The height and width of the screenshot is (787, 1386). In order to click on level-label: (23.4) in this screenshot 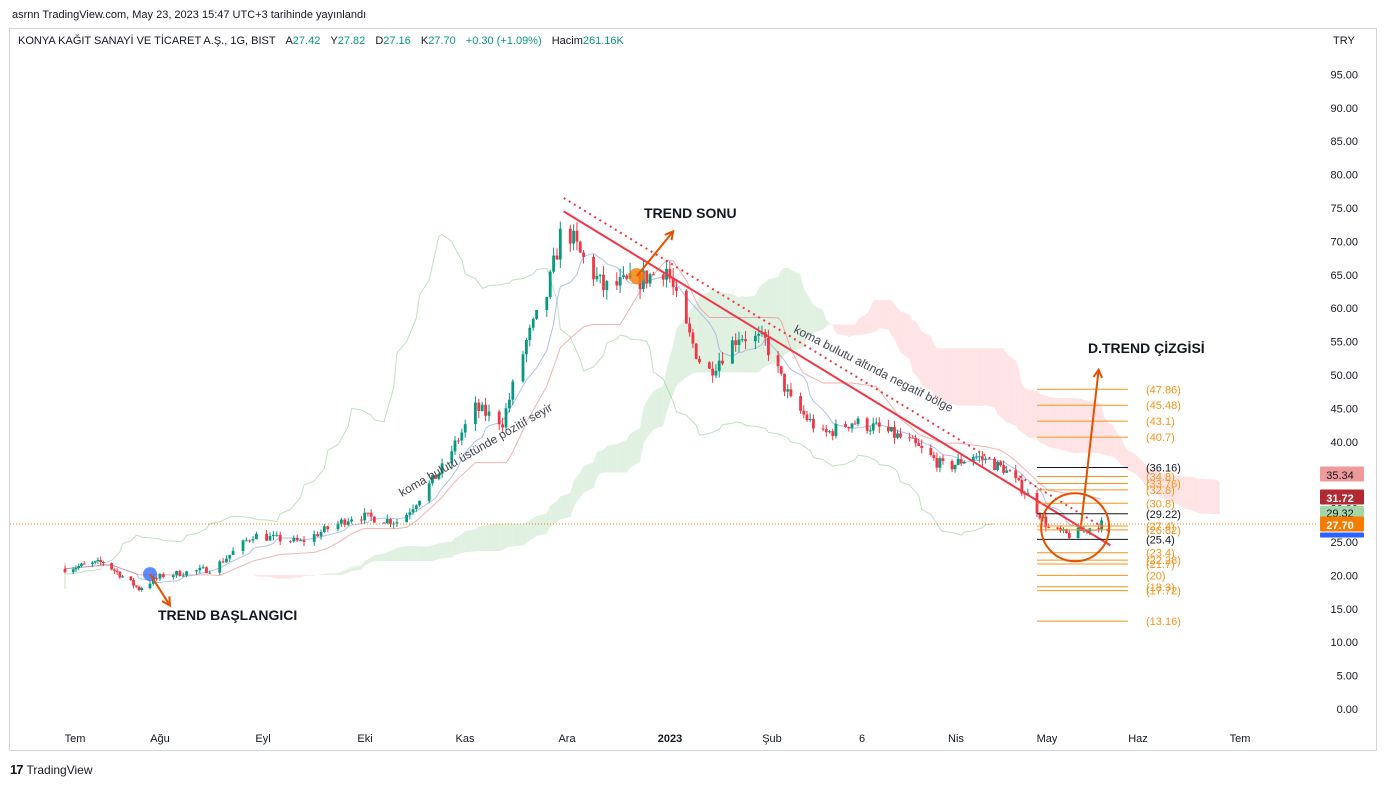, I will do `click(1160, 554)`.